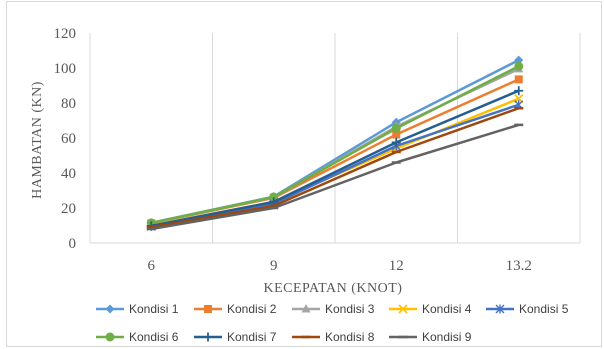 Image resolution: width=604 pixels, height=349 pixels. What do you see at coordinates (274, 266) in the screenshot?
I see `x-tick-label: 9` at bounding box center [274, 266].